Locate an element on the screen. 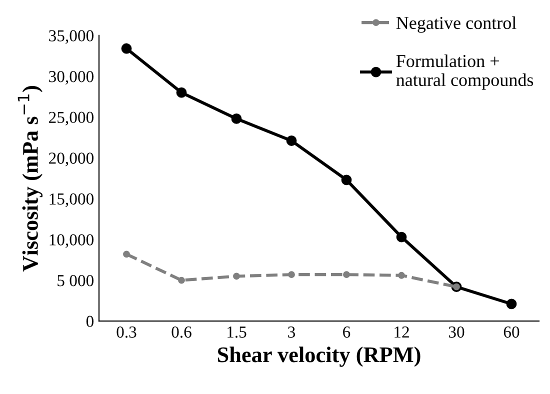 The width and height of the screenshot is (550, 394). x-tick-label: 6 is located at coordinates (346, 332).